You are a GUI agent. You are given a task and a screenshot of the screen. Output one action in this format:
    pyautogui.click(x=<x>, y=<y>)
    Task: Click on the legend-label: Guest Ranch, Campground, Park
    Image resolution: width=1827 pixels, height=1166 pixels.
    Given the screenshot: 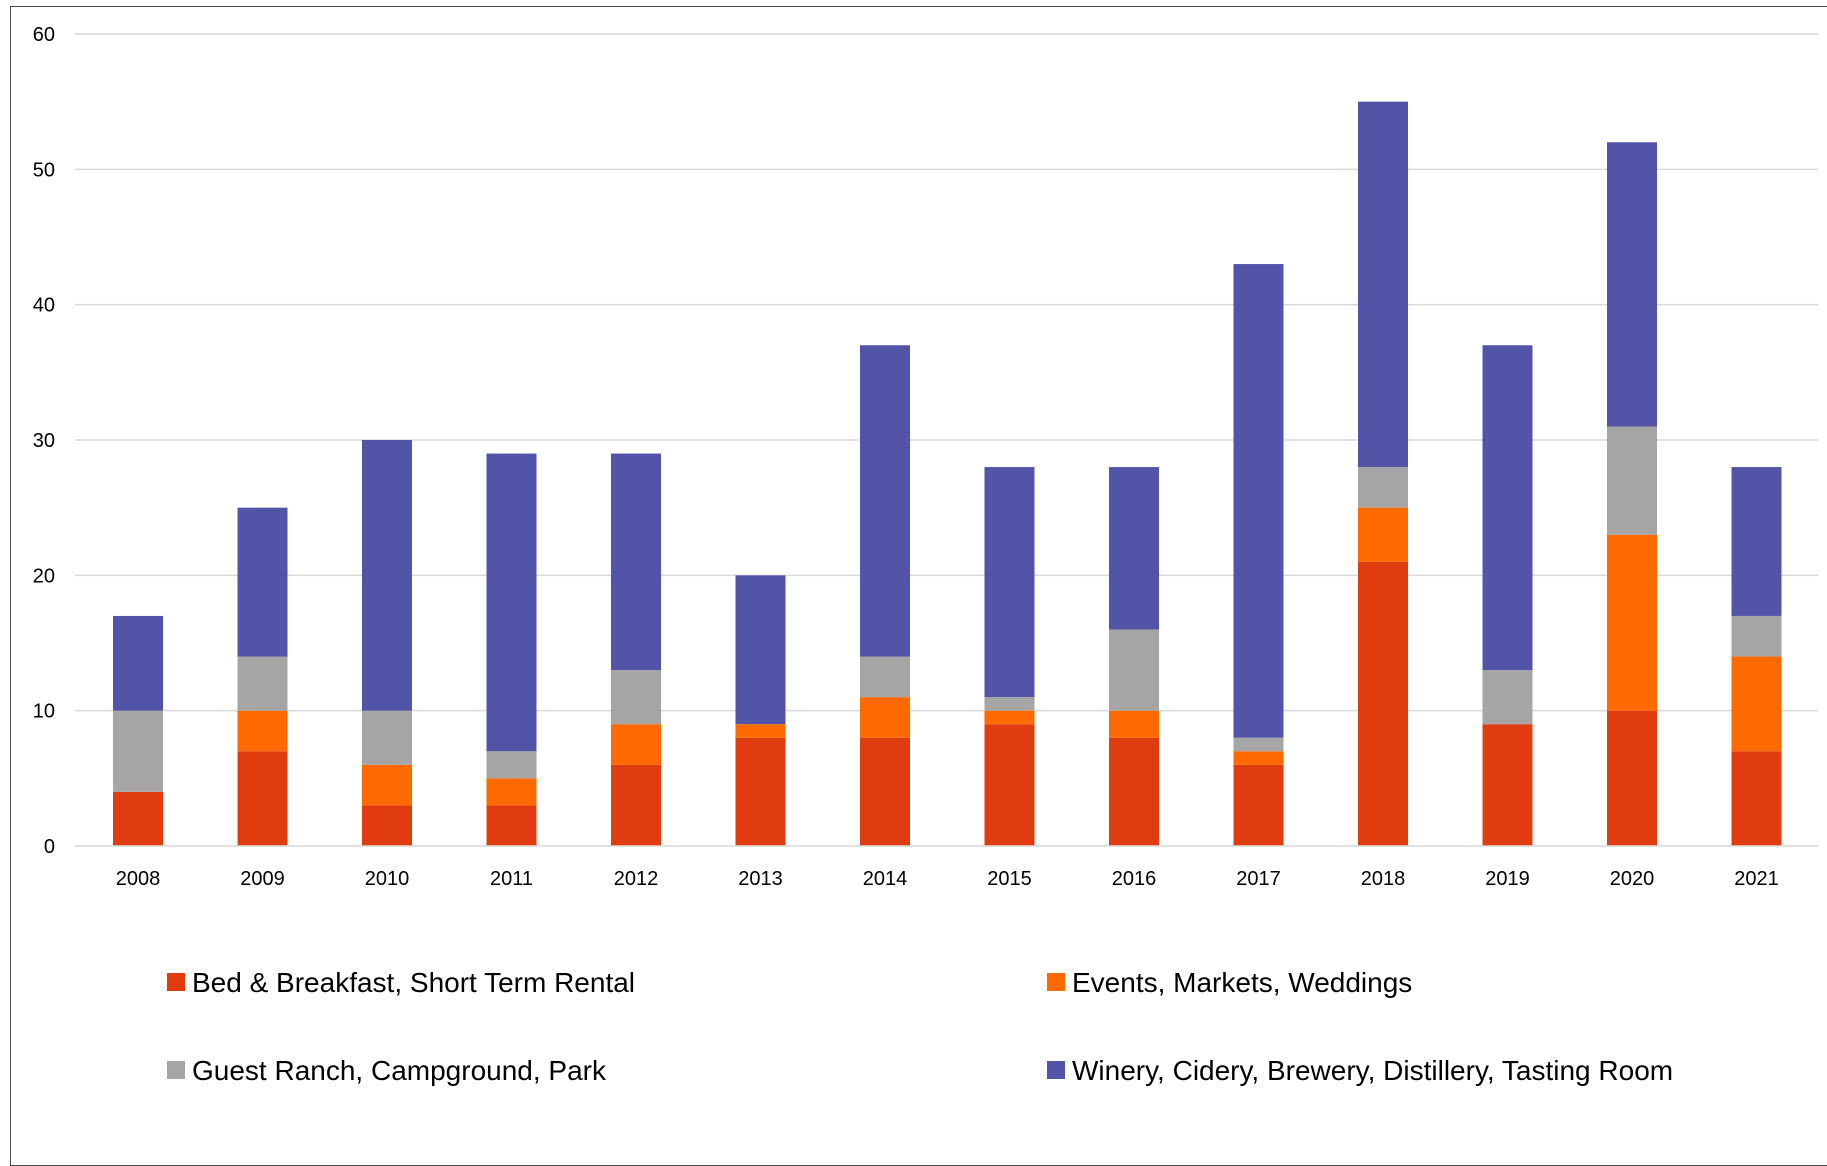 What is the action you would take?
    pyautogui.click(x=399, y=1070)
    